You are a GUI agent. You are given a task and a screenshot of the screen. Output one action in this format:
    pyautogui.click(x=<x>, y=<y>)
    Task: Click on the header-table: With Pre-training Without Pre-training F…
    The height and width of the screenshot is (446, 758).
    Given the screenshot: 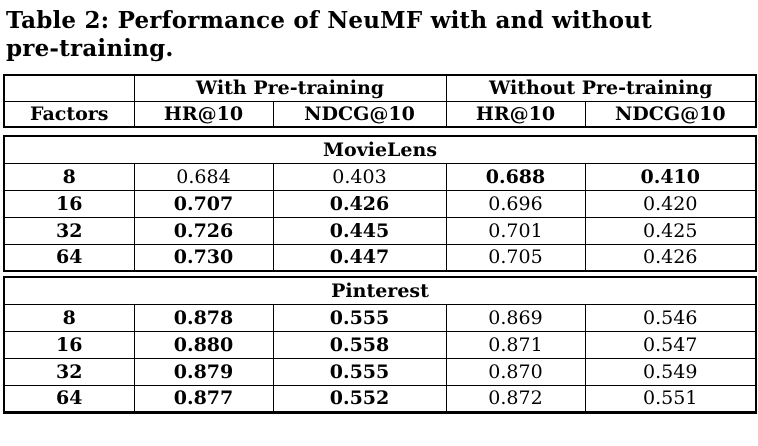 What is the action you would take?
    pyautogui.click(x=380, y=101)
    